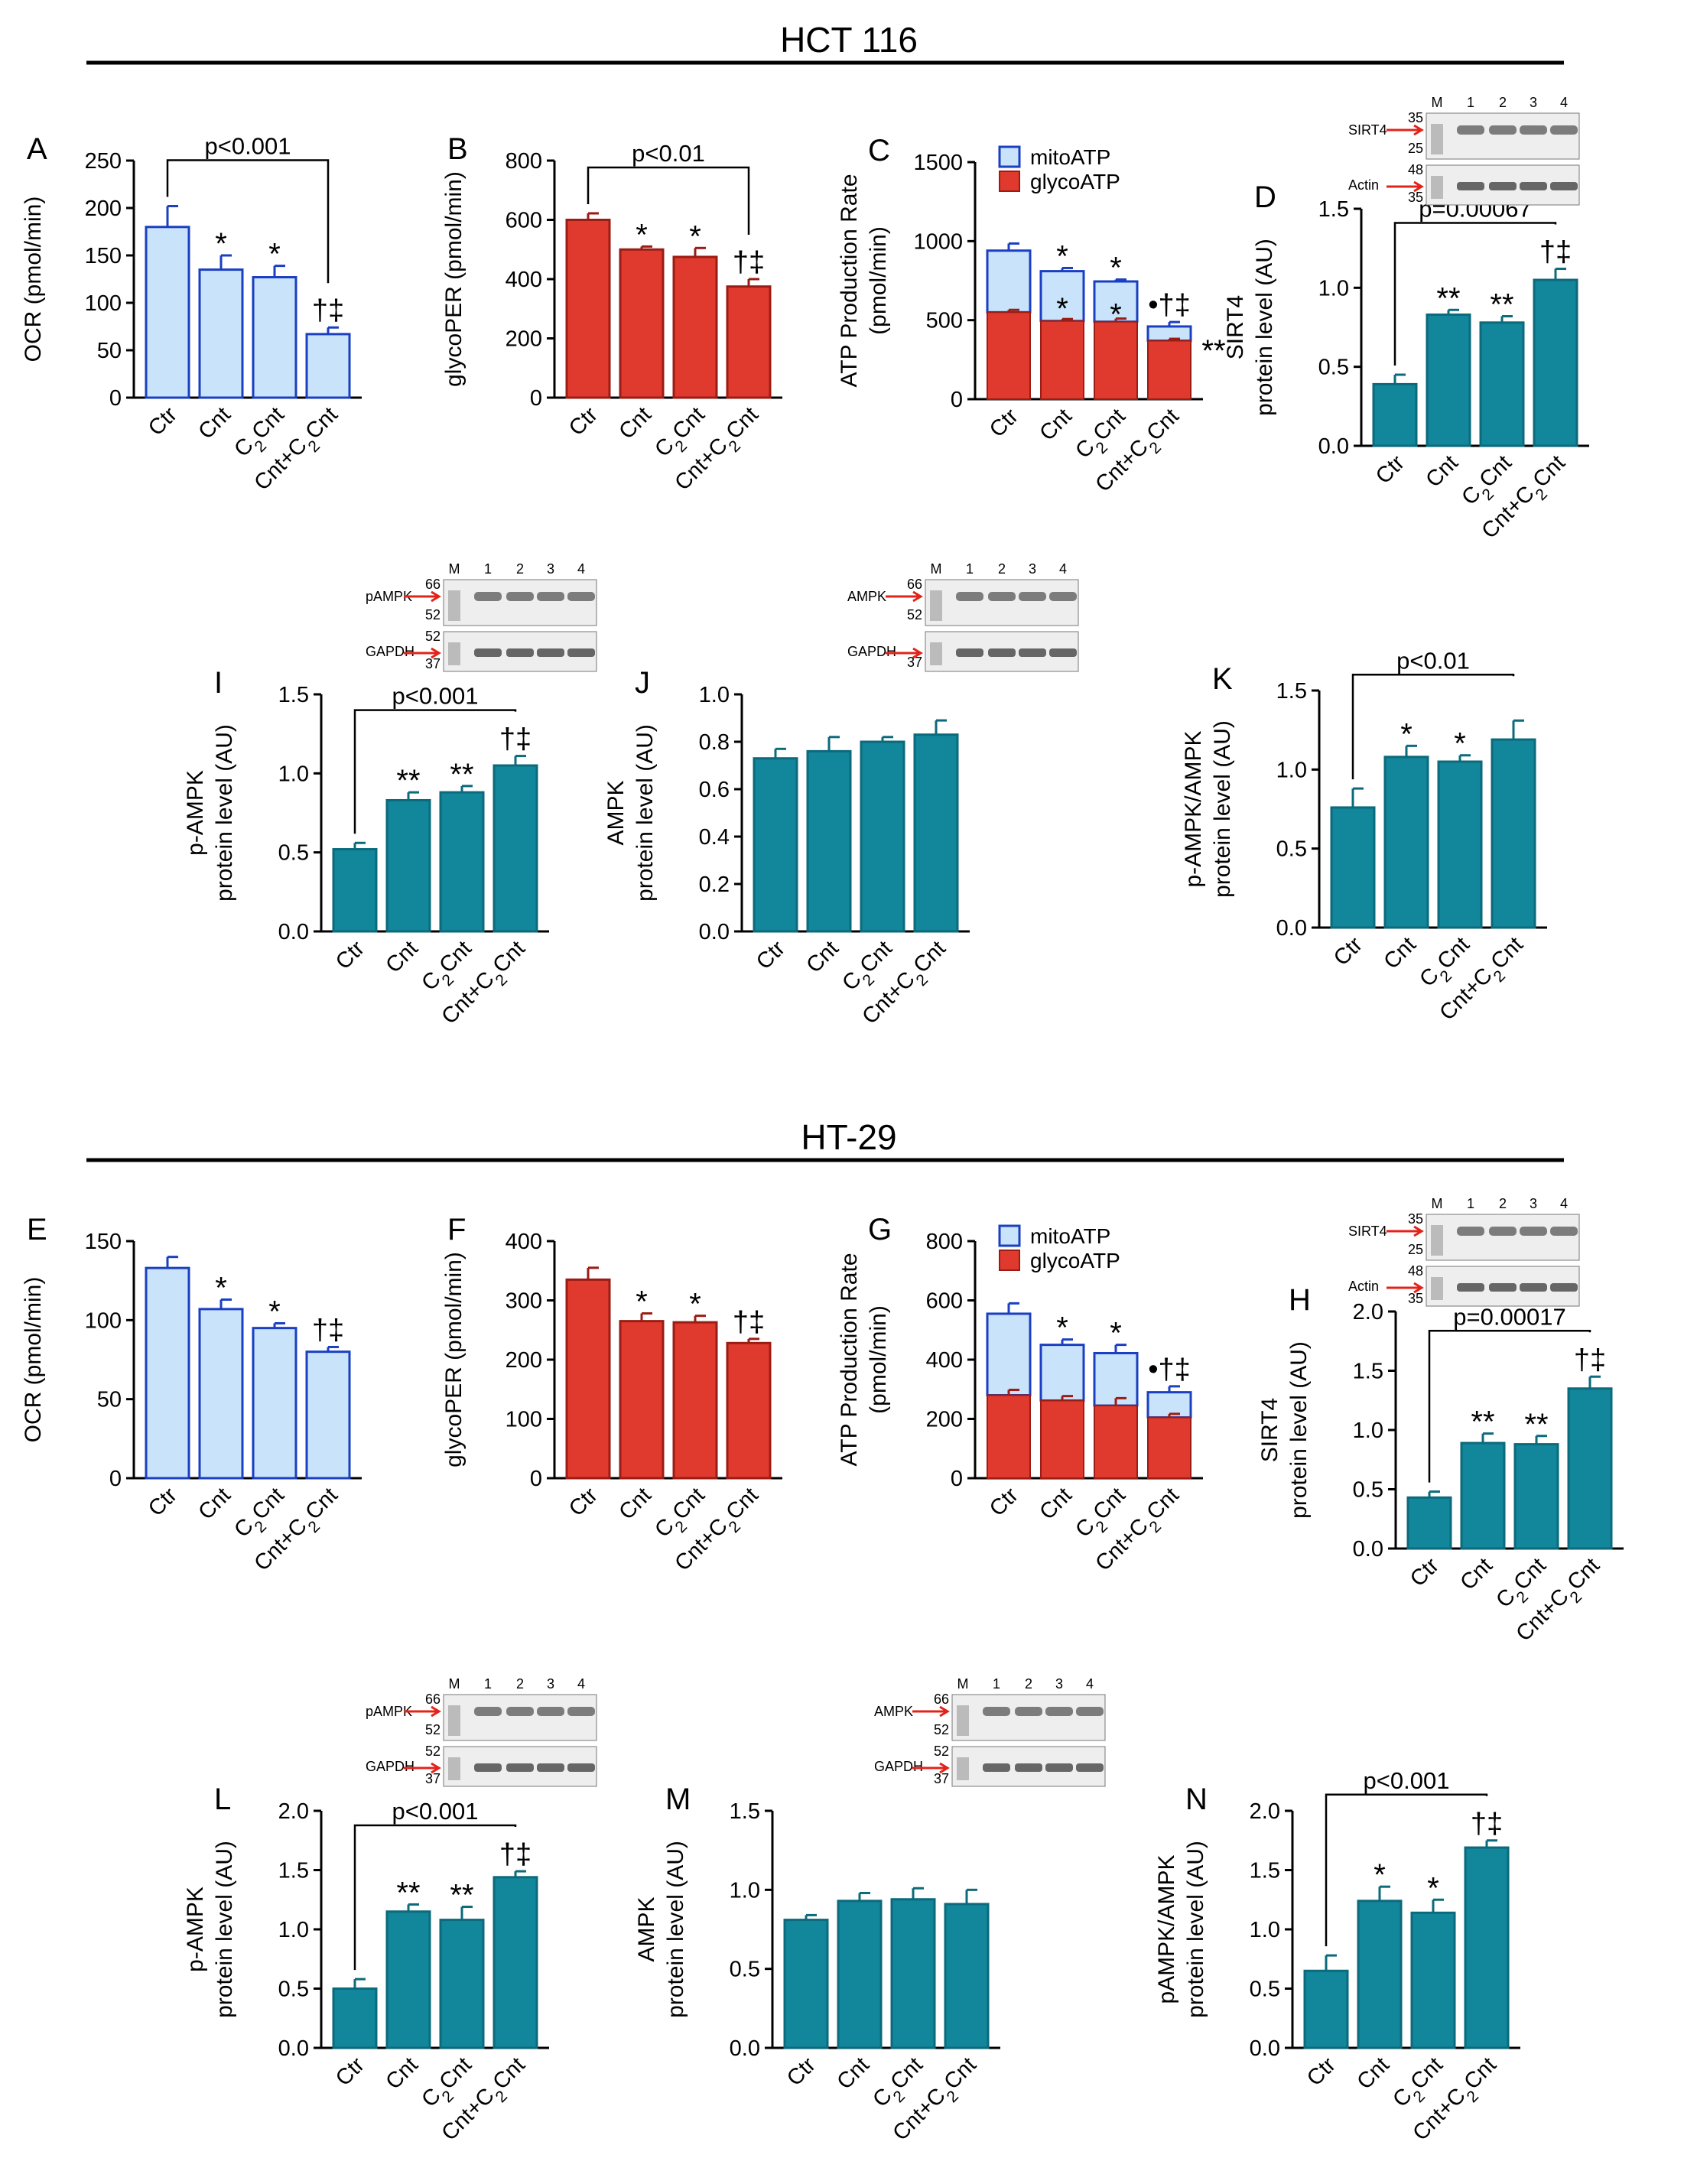 This screenshot has width=1697, height=2184. Describe the element at coordinates (1503, 102) in the screenshot. I see `lane-number: 2` at that location.